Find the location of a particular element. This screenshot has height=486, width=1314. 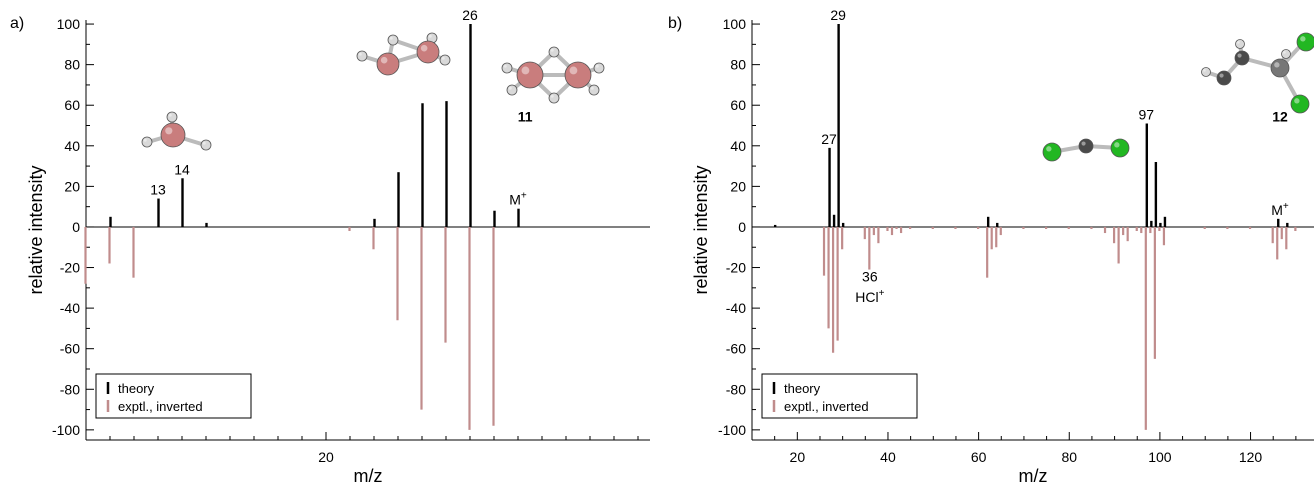

peak-annotation: 11 is located at coordinates (525, 116).